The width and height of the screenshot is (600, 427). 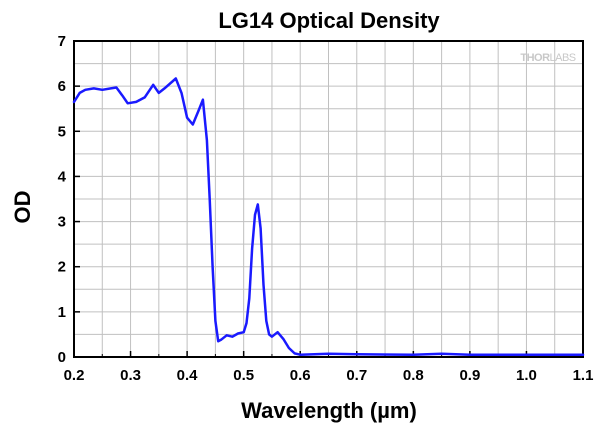 I want to click on y-tick-label: 6, so click(x=62, y=86).